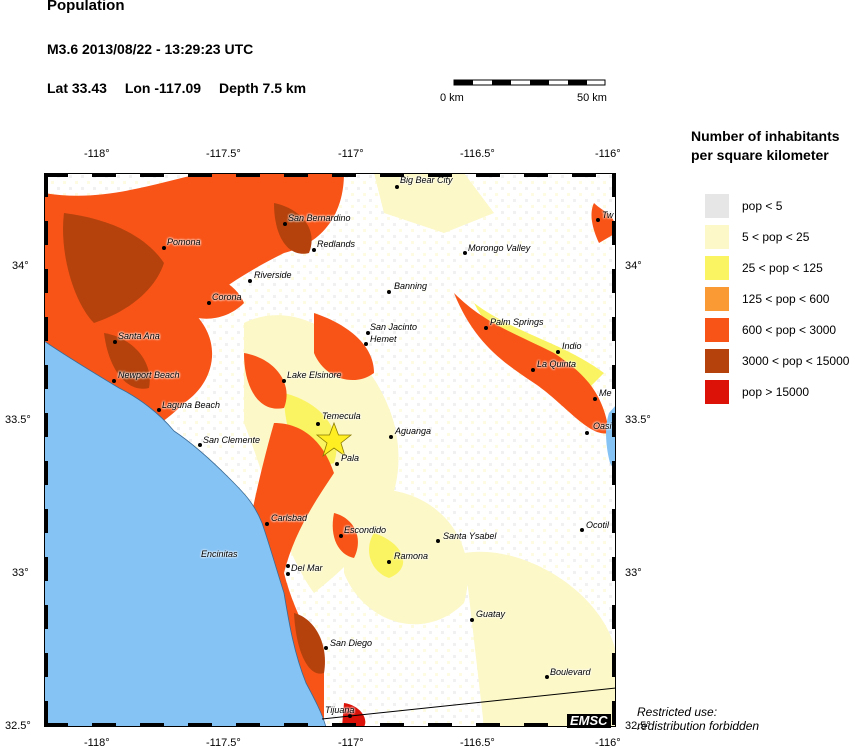 This screenshot has width=866, height=750. I want to click on x-tick-label-top: -117°, so click(351, 154).